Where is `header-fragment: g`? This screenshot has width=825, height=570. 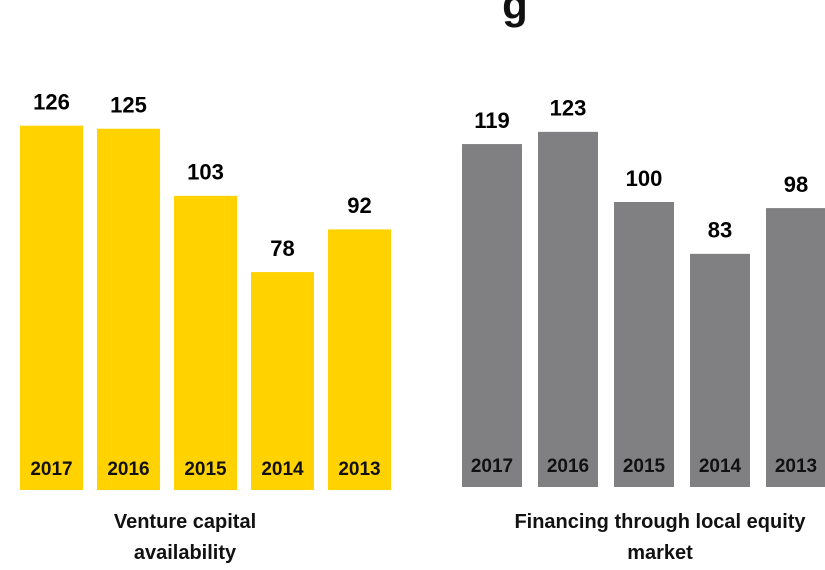 header-fragment: g is located at coordinates (515, 14).